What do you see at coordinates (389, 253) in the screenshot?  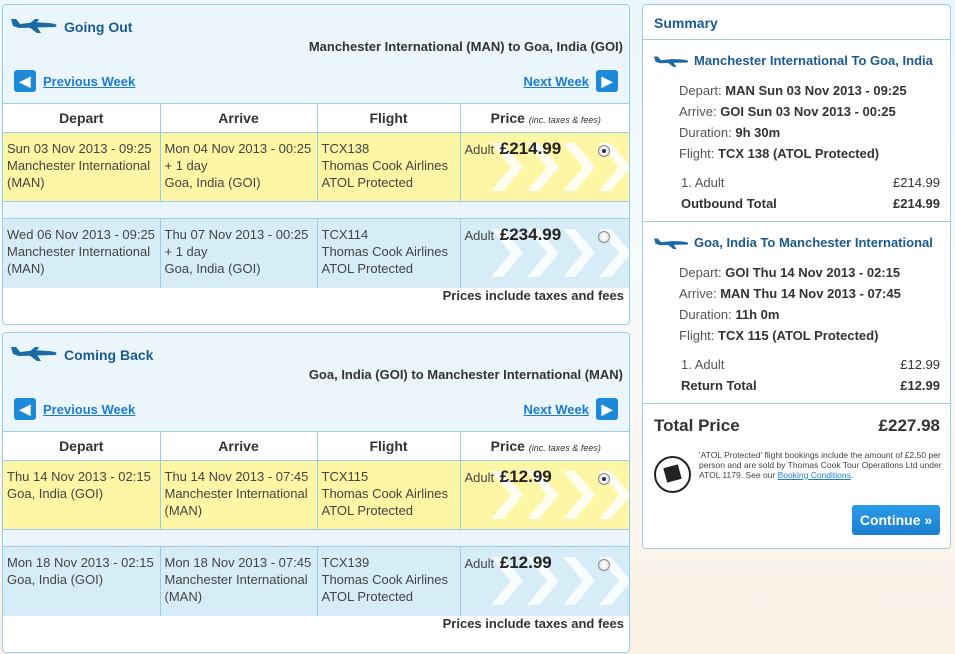 I see `flight-cell: TCX114 Thomas Cook Airlines ATOL Protected` at bounding box center [389, 253].